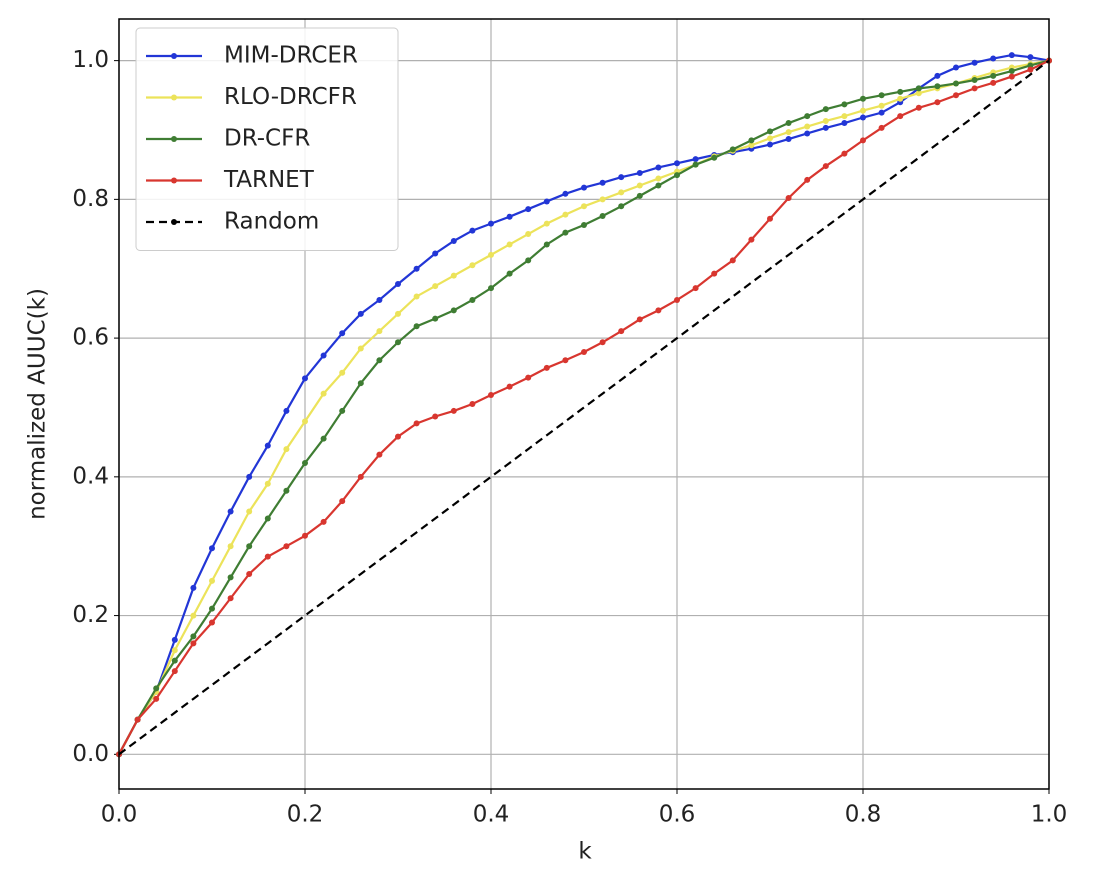 Image resolution: width=1096 pixels, height=874 pixels. What do you see at coordinates (119, 815) in the screenshot?
I see `x-tick-label: 0.0` at bounding box center [119, 815].